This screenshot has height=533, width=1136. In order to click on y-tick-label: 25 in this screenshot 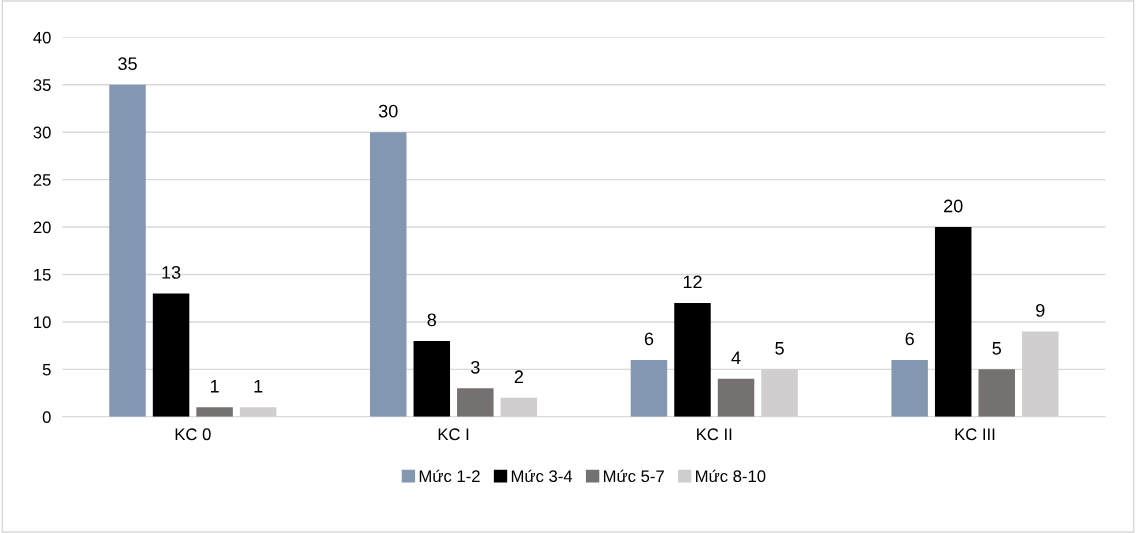, I will do `click(42, 180)`.